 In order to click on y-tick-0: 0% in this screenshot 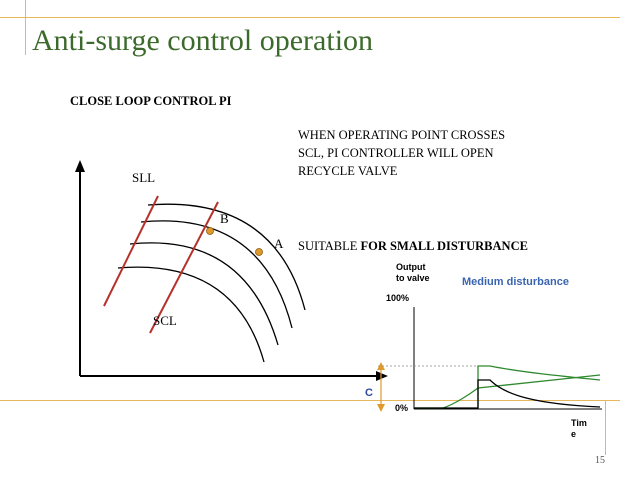, I will do `click(402, 408)`.